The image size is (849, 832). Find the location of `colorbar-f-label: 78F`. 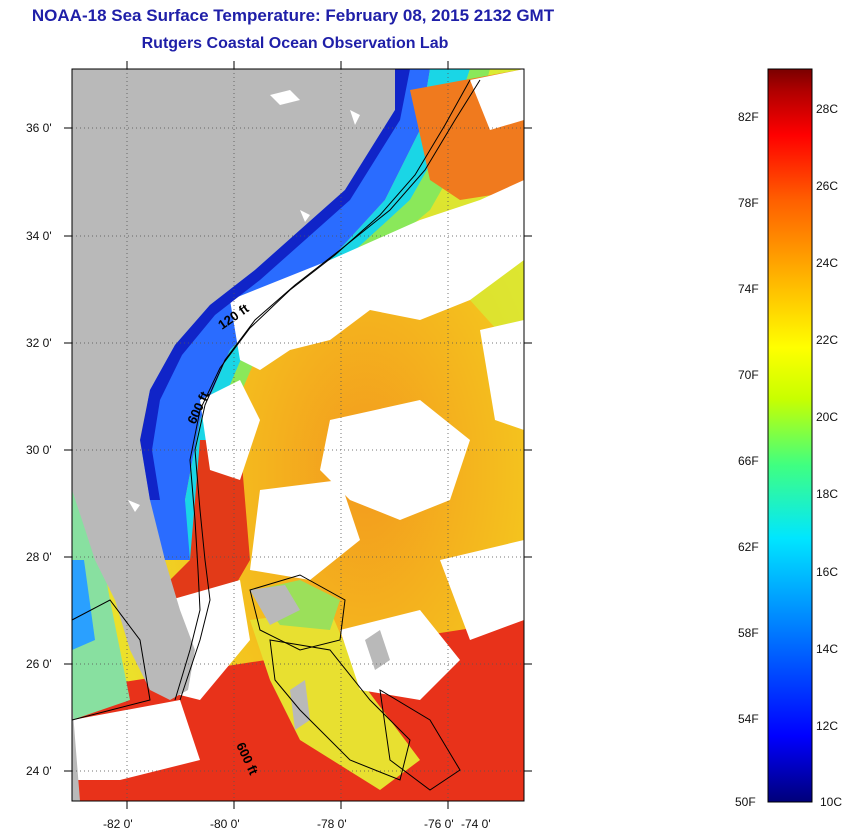

colorbar-f-label: 78F is located at coordinates (748, 203).